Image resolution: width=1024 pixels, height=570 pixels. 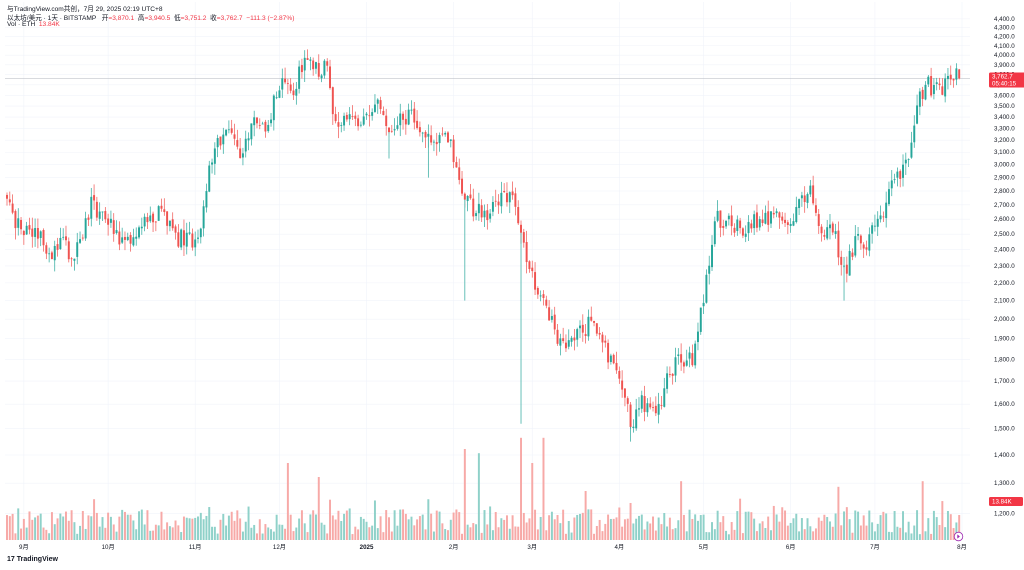 I want to click on bar-countdown-label: 05:40:15, so click(x=1004, y=83).